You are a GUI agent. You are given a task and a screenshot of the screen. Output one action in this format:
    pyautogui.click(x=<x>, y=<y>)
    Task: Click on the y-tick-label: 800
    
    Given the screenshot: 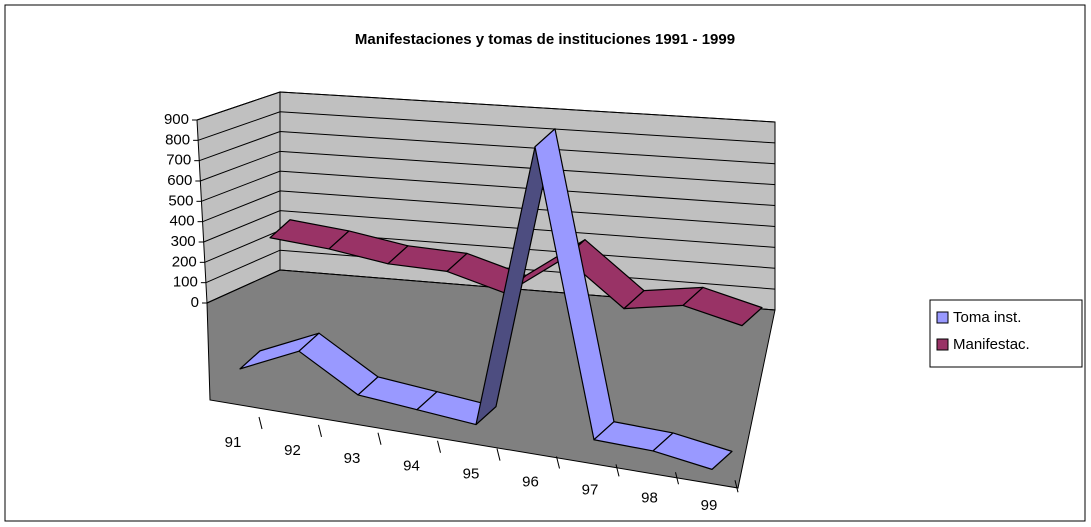 What is the action you would take?
    pyautogui.click(x=177, y=139)
    